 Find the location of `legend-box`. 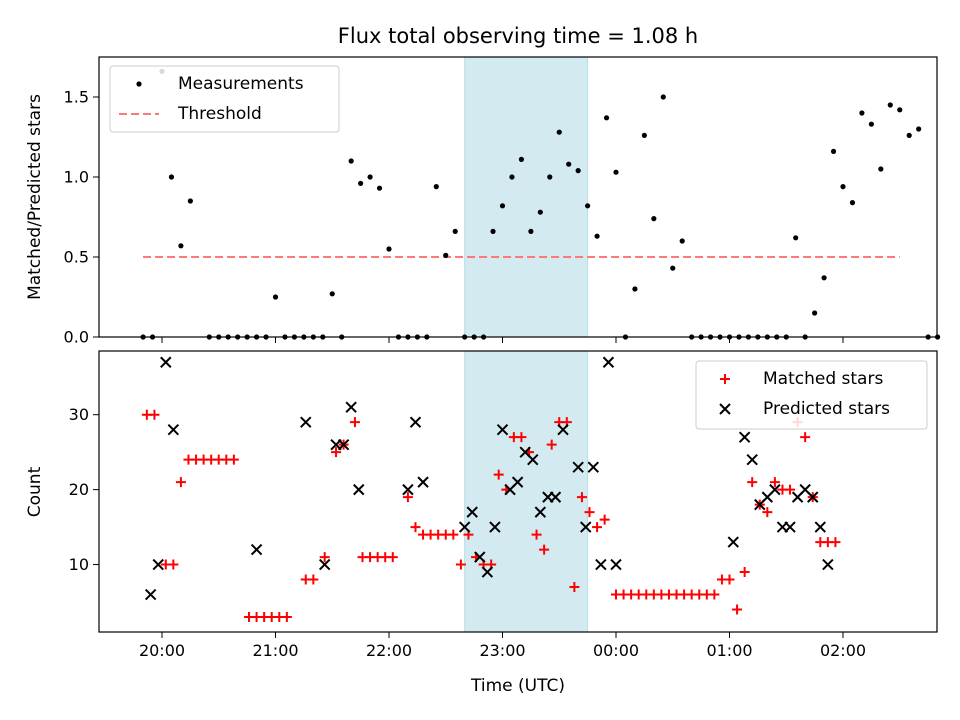

legend-box is located at coordinates (811, 395).